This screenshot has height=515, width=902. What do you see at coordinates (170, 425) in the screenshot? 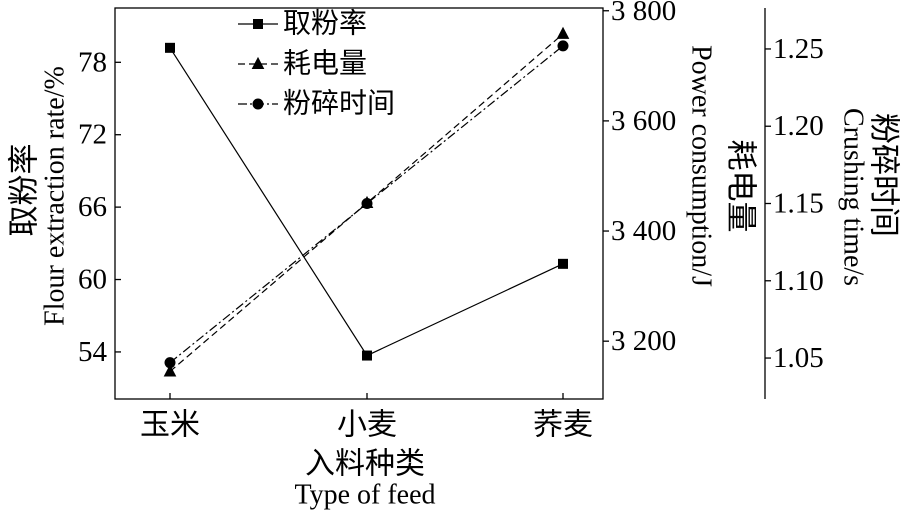
I see `x-axis-tick-label: 玉米` at bounding box center [170, 425].